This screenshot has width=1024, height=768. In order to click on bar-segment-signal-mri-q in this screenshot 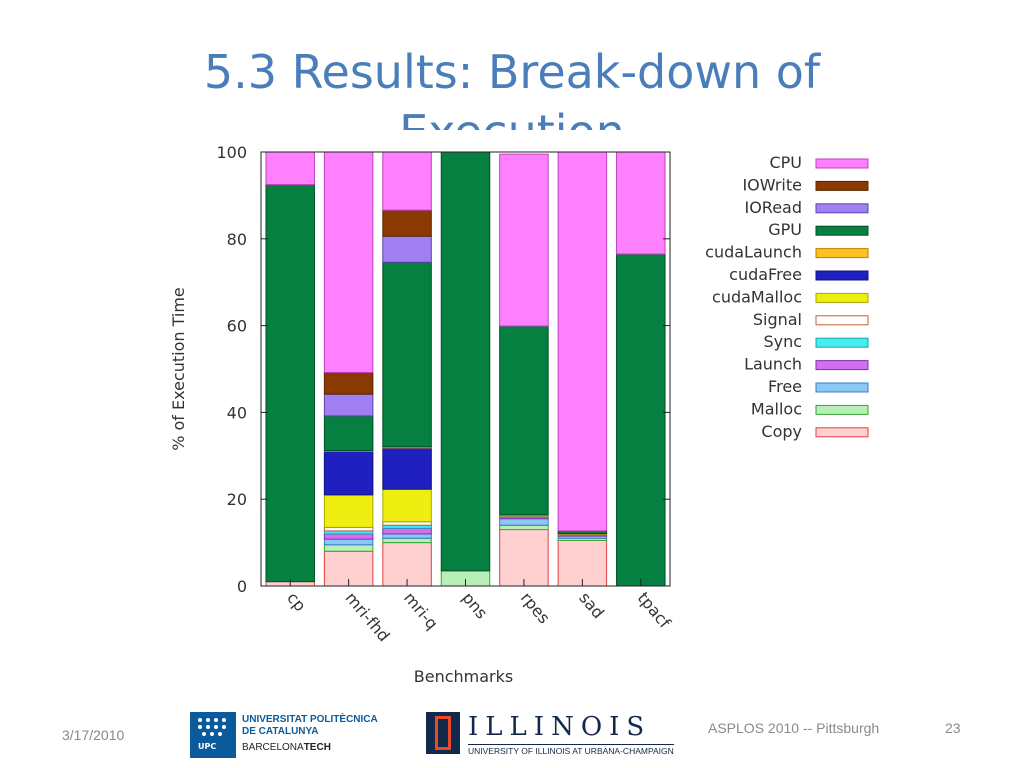, I will do `click(407, 523)`.